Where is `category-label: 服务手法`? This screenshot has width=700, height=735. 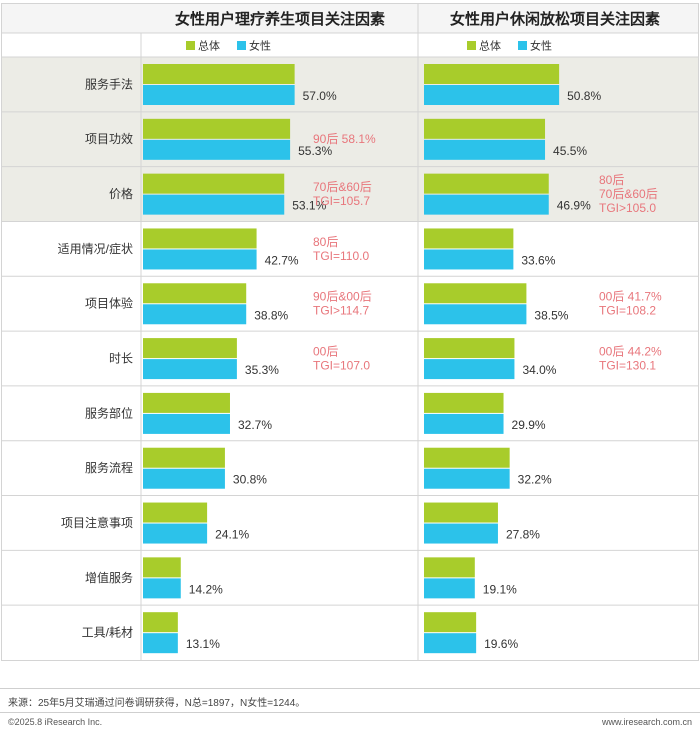 category-label: 服务手法 is located at coordinates (109, 83).